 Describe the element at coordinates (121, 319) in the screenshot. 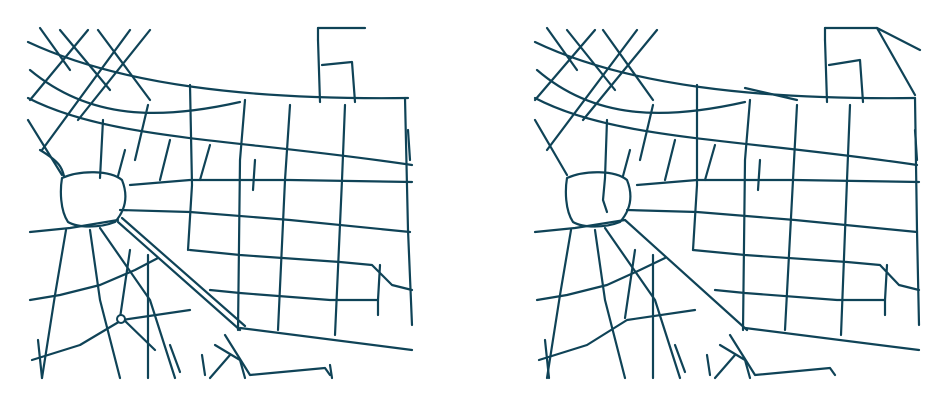

I see `roundabout-node` at that location.